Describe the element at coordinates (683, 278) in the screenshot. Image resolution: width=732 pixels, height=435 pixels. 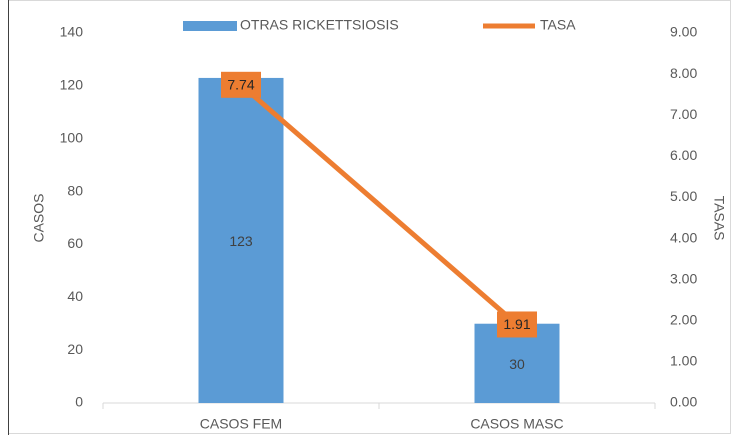
I see `y2-tick-label: 3.00` at that location.